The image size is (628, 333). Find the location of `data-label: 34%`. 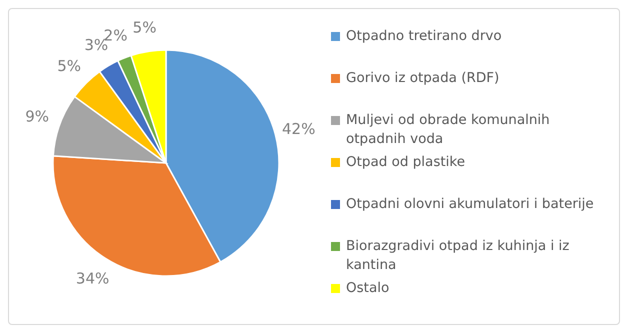

data-label: 34% is located at coordinates (93, 279).